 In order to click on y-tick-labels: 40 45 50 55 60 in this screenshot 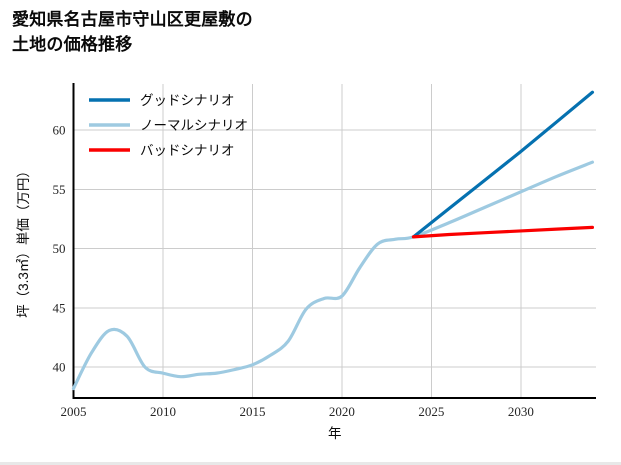, I will do `click(59, 249)`.